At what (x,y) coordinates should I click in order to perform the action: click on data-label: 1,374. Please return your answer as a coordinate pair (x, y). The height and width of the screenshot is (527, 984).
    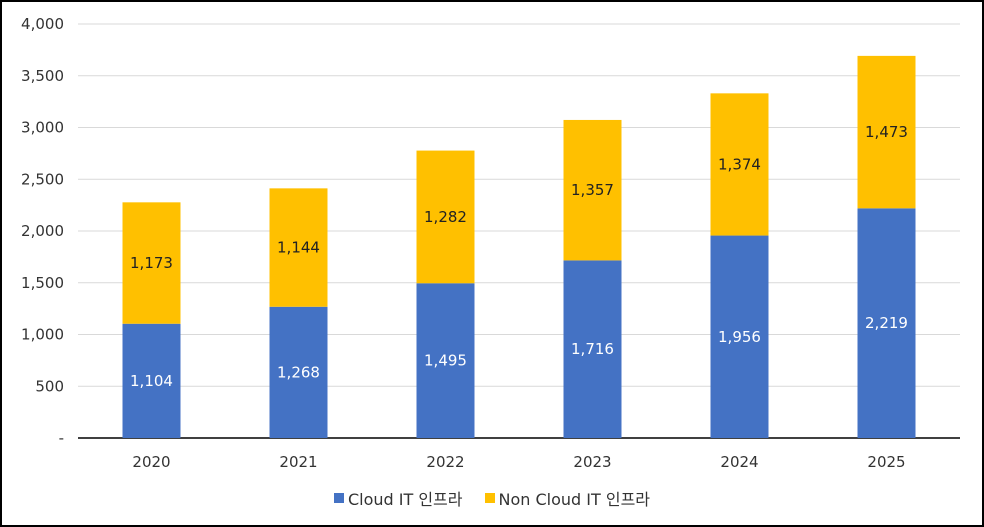
    Looking at the image, I should click on (739, 164).